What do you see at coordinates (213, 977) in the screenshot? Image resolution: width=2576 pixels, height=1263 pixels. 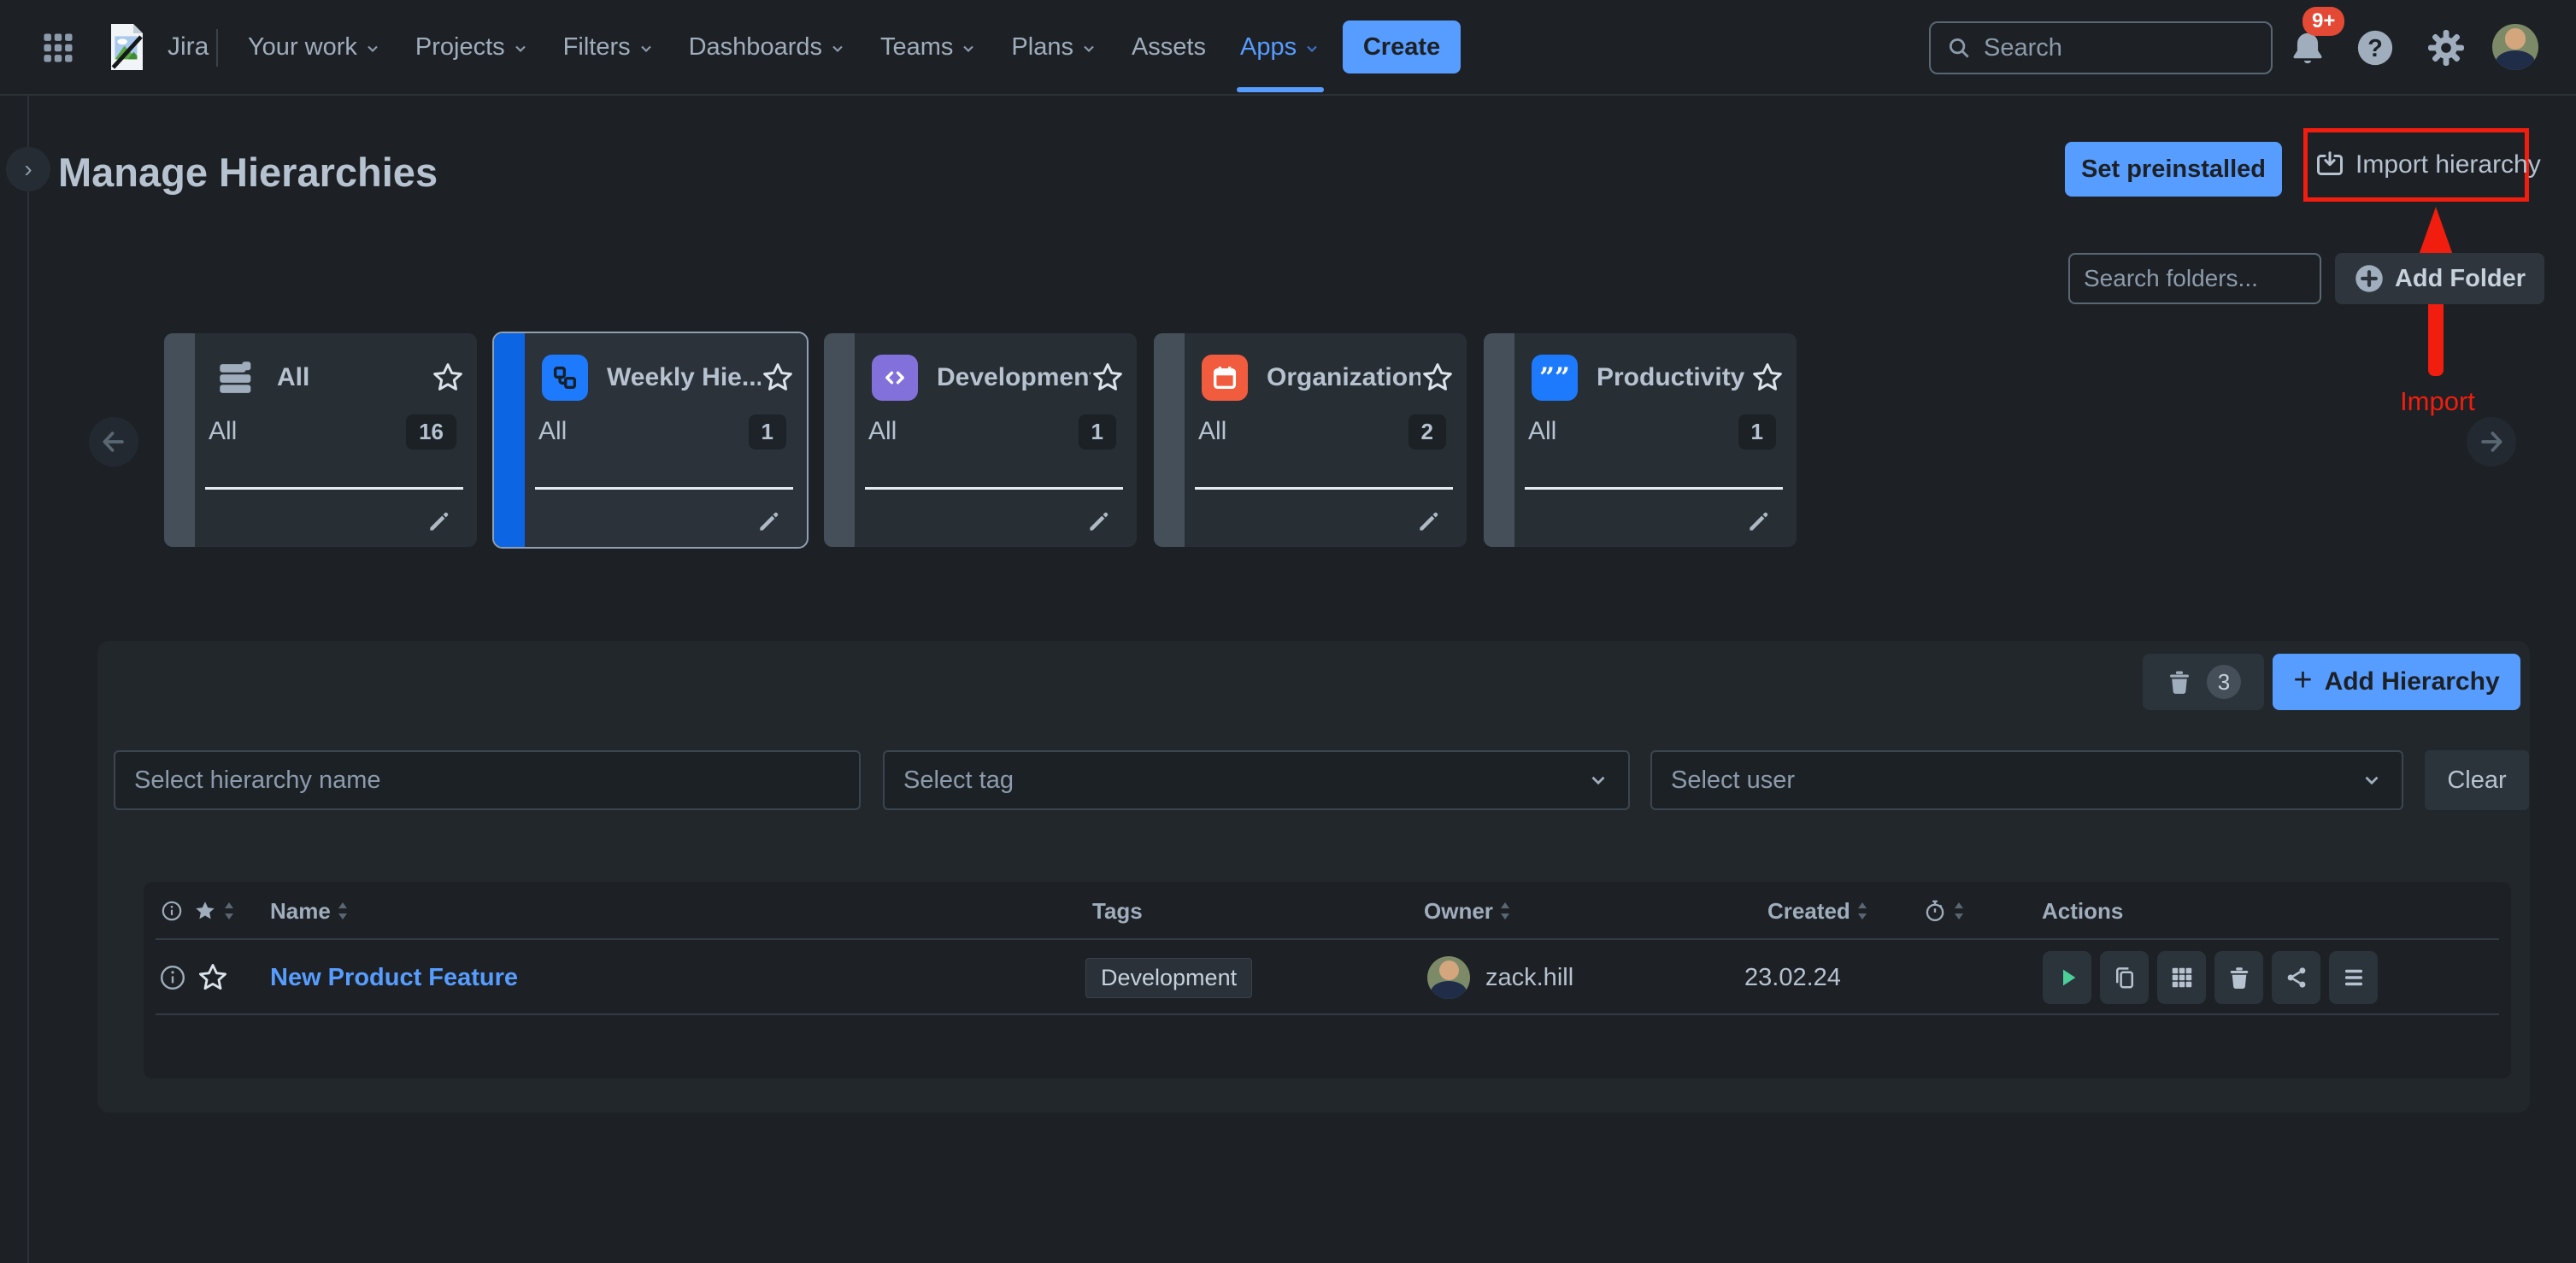 I see `row-favorite-button` at bounding box center [213, 977].